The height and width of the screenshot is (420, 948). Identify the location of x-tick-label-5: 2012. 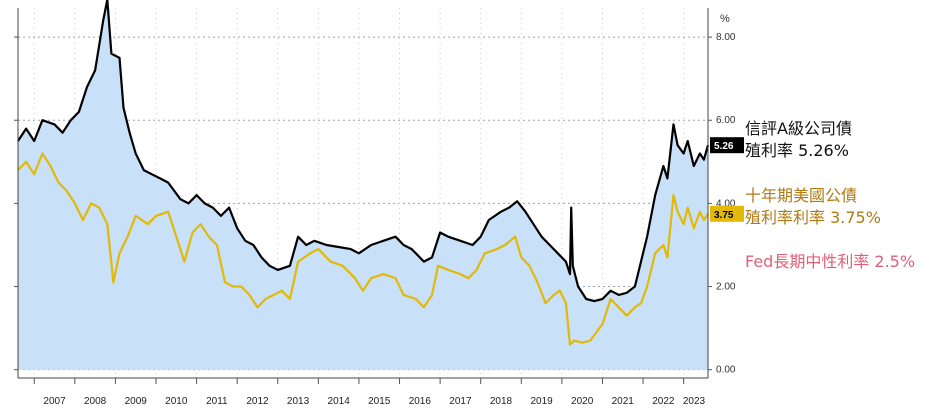
(257, 401).